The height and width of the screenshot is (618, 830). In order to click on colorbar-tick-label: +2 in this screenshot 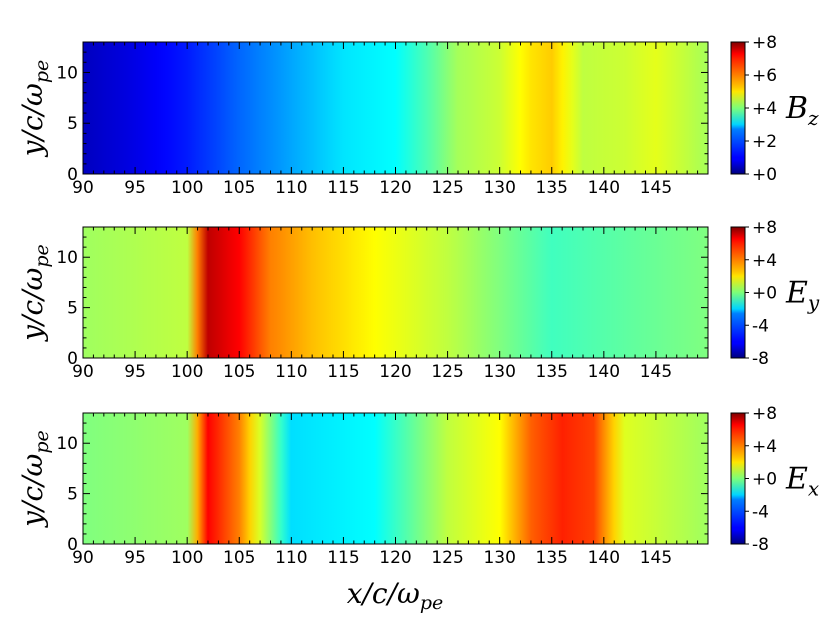, I will do `click(764, 142)`.